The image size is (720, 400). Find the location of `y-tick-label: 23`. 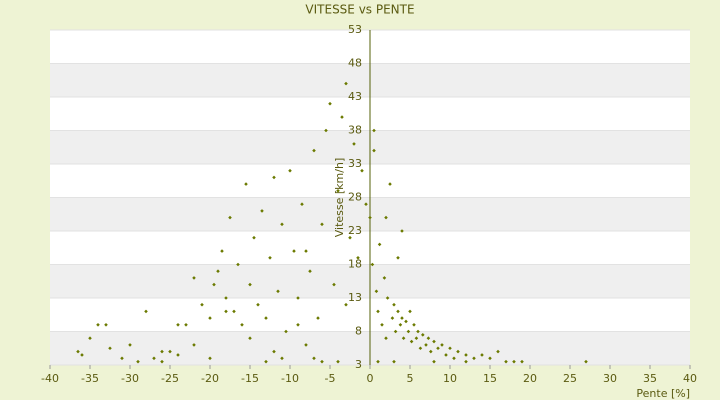

y-tick-label: 23 is located at coordinates (355, 230).